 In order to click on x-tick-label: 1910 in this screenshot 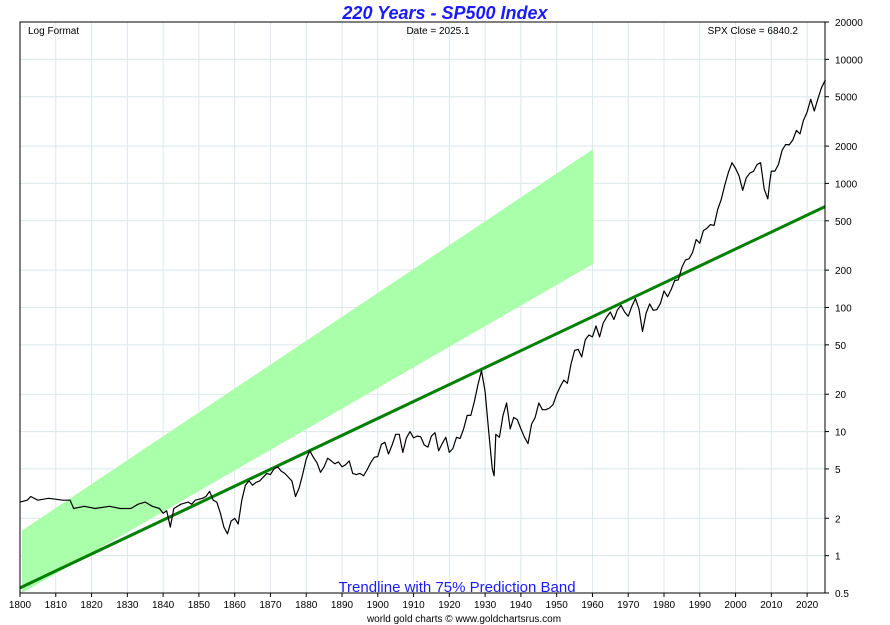, I will do `click(413, 605)`.